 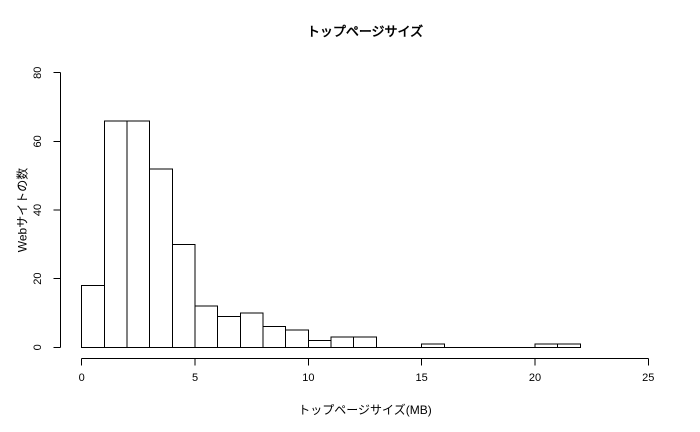 What do you see at coordinates (38, 141) in the screenshot?
I see `y-tick-label: 60` at bounding box center [38, 141].